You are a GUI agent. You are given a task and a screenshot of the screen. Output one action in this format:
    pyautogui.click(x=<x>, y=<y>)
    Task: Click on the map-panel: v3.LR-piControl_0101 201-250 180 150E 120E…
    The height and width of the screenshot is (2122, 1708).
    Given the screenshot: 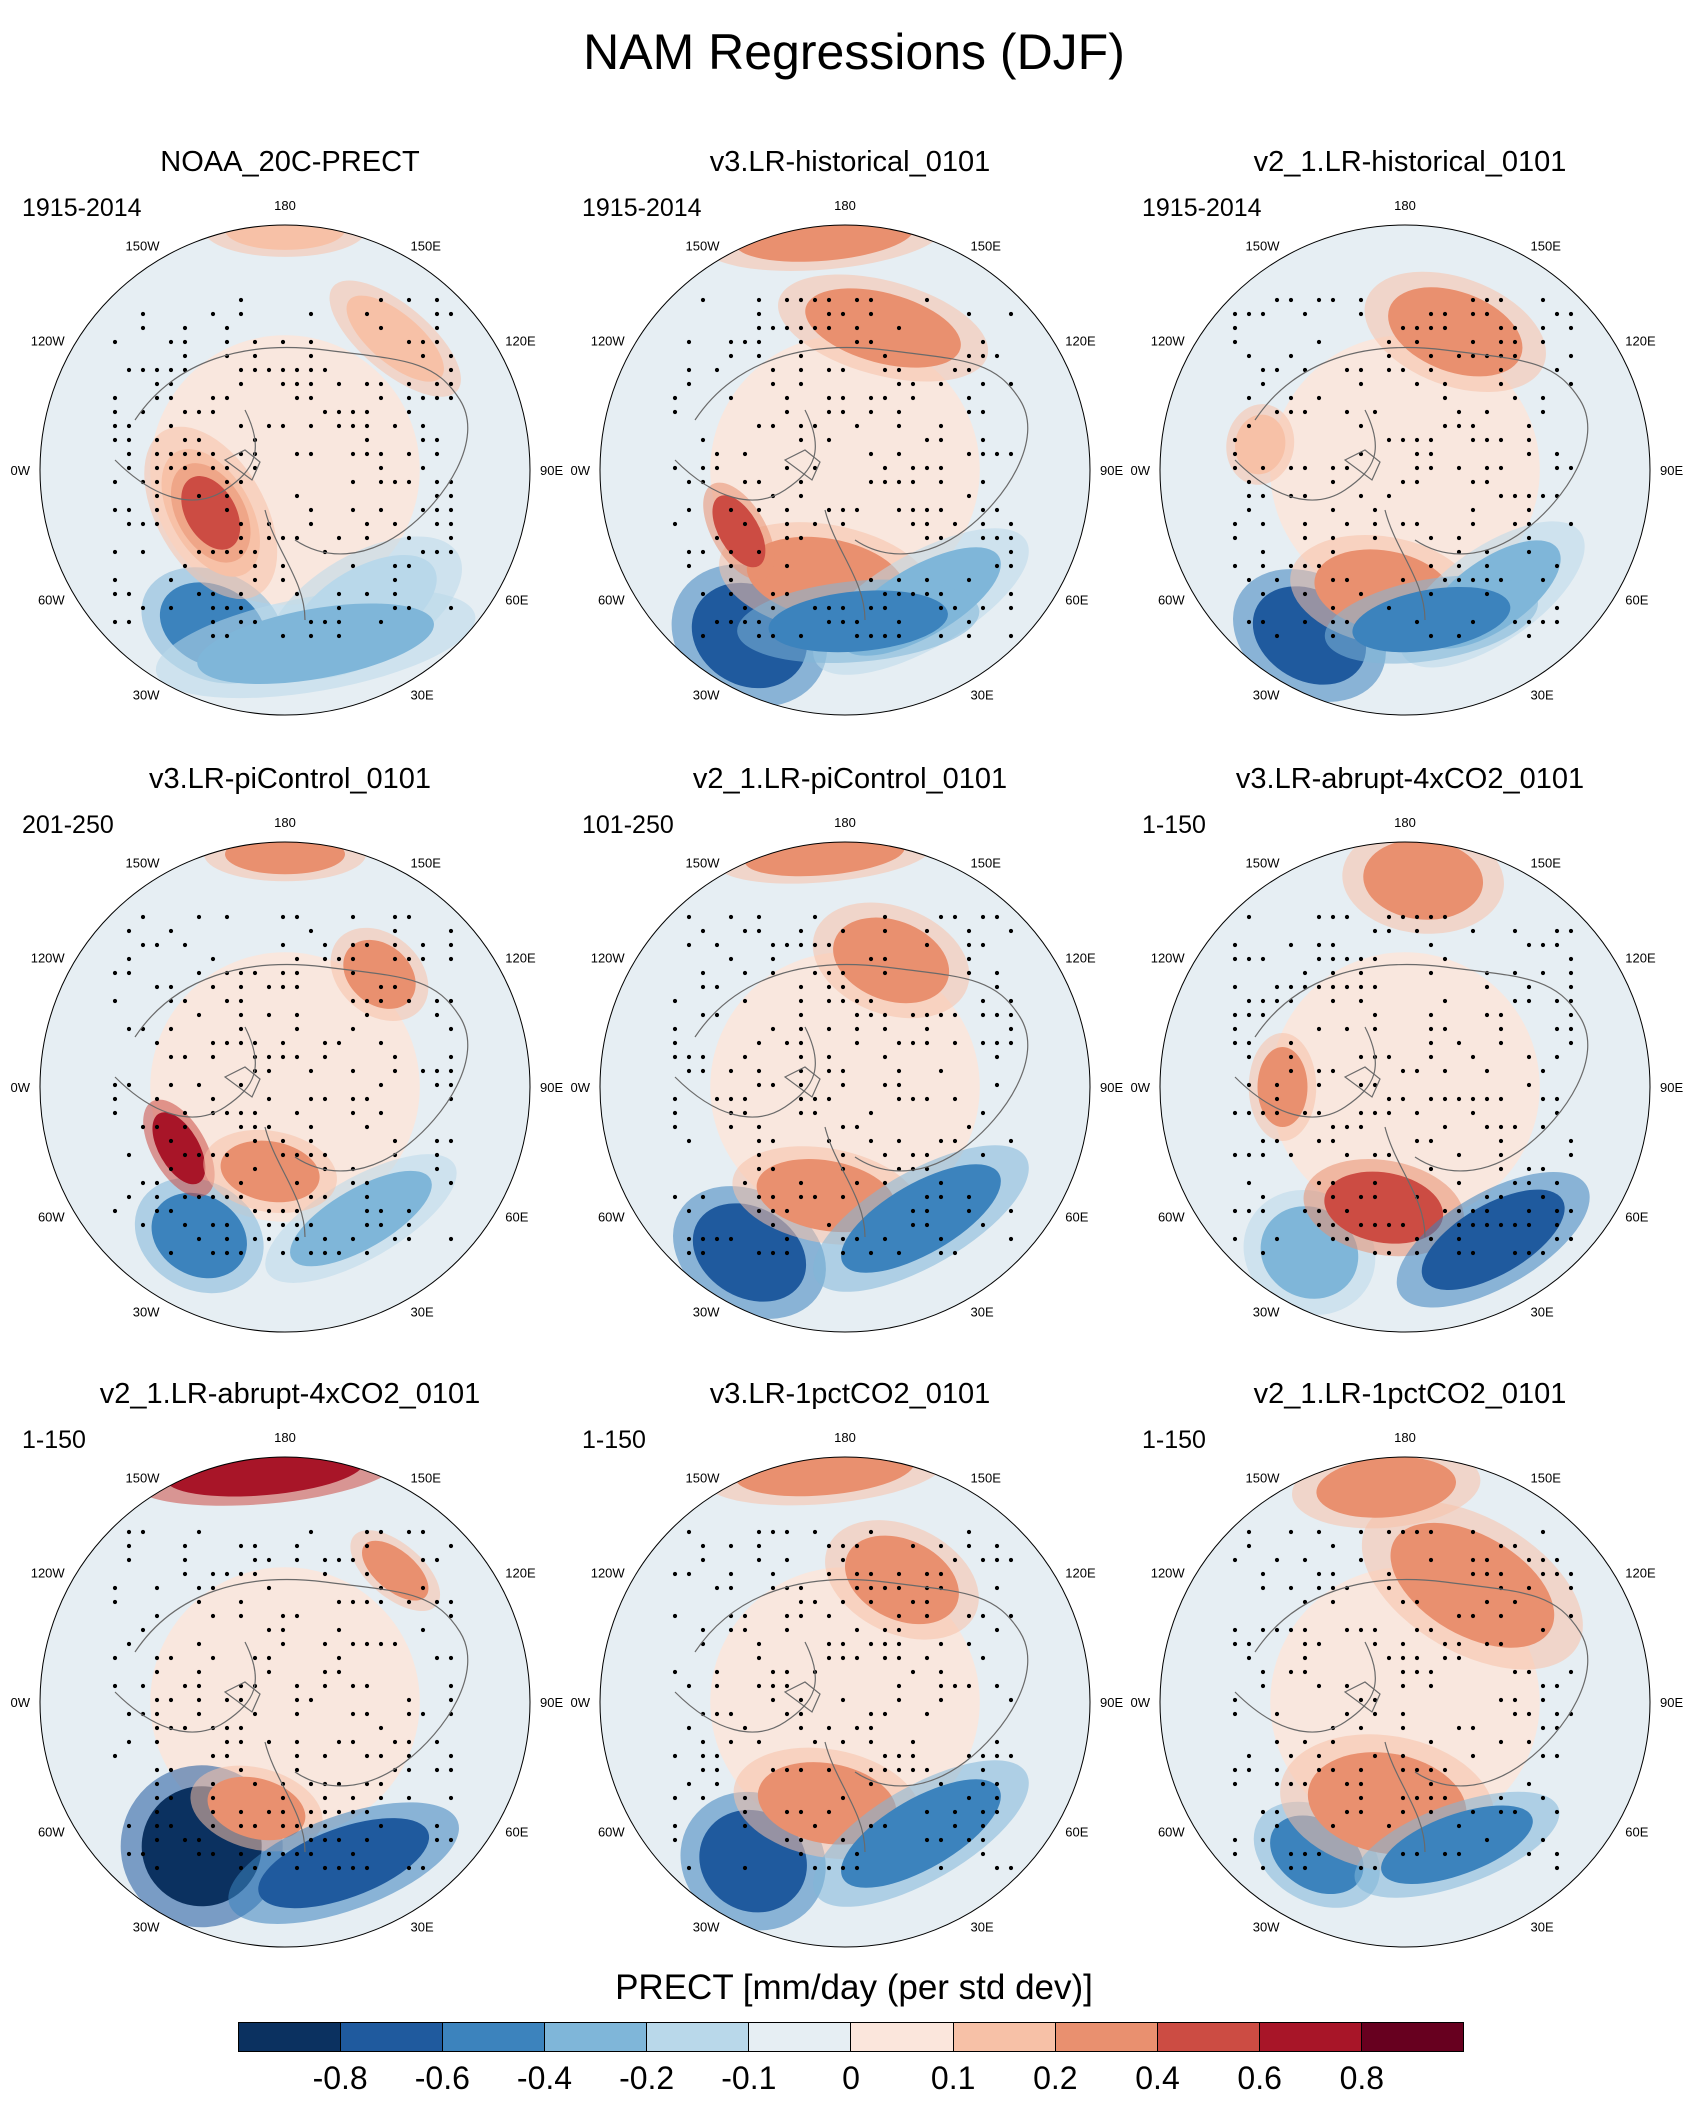 What is the action you would take?
    pyautogui.click(x=290, y=1052)
    